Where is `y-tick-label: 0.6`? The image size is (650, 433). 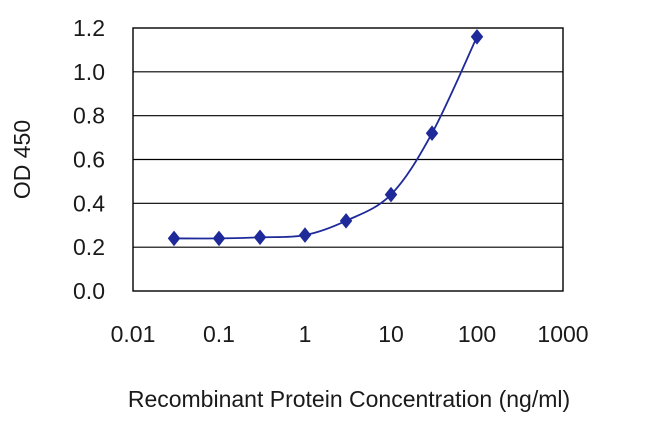
y-tick-label: 0.6 is located at coordinates (89, 160).